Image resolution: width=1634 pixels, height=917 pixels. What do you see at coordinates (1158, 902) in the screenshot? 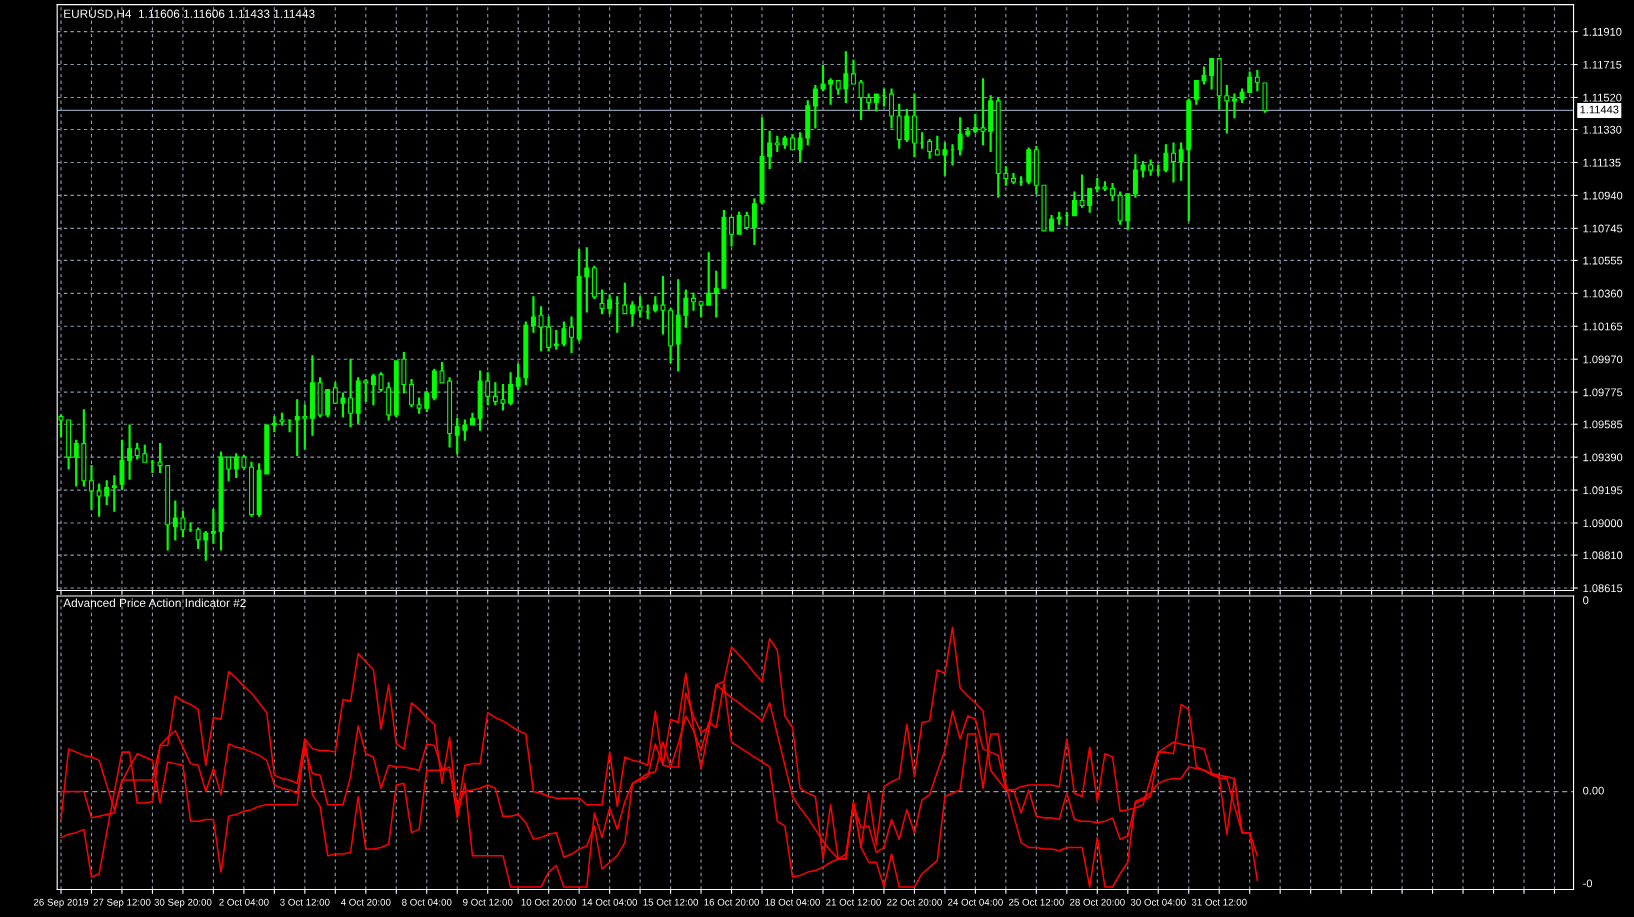
I see `x-tick-label: 30 Oct 04:00` at bounding box center [1158, 902].